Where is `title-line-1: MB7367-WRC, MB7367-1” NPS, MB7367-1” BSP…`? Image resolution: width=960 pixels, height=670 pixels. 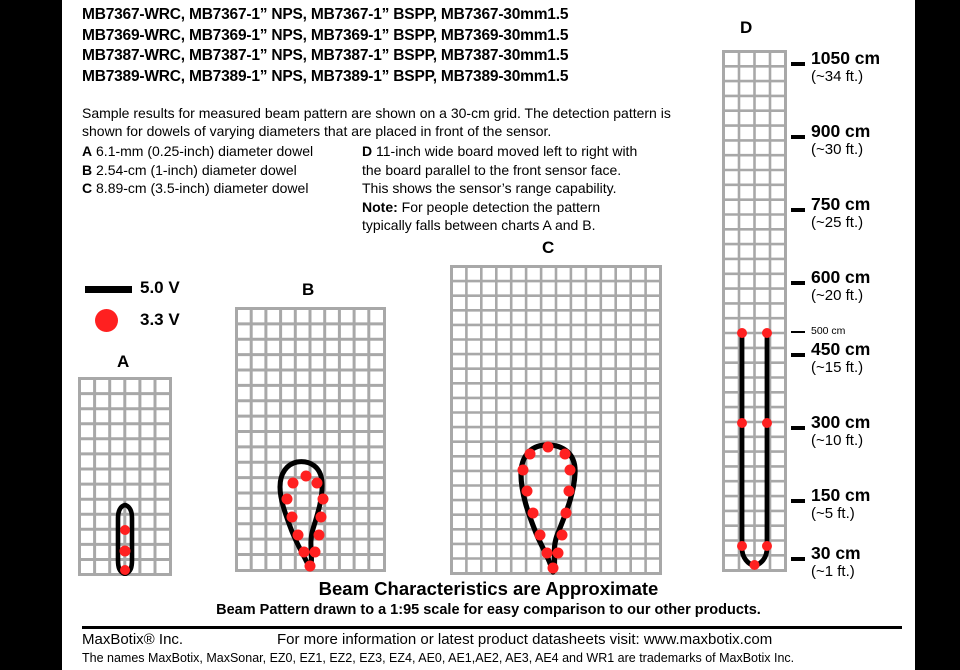 title-line-1: MB7367-WRC, MB7367-1” NPS, MB7367-1” BSP… is located at coordinates (325, 14).